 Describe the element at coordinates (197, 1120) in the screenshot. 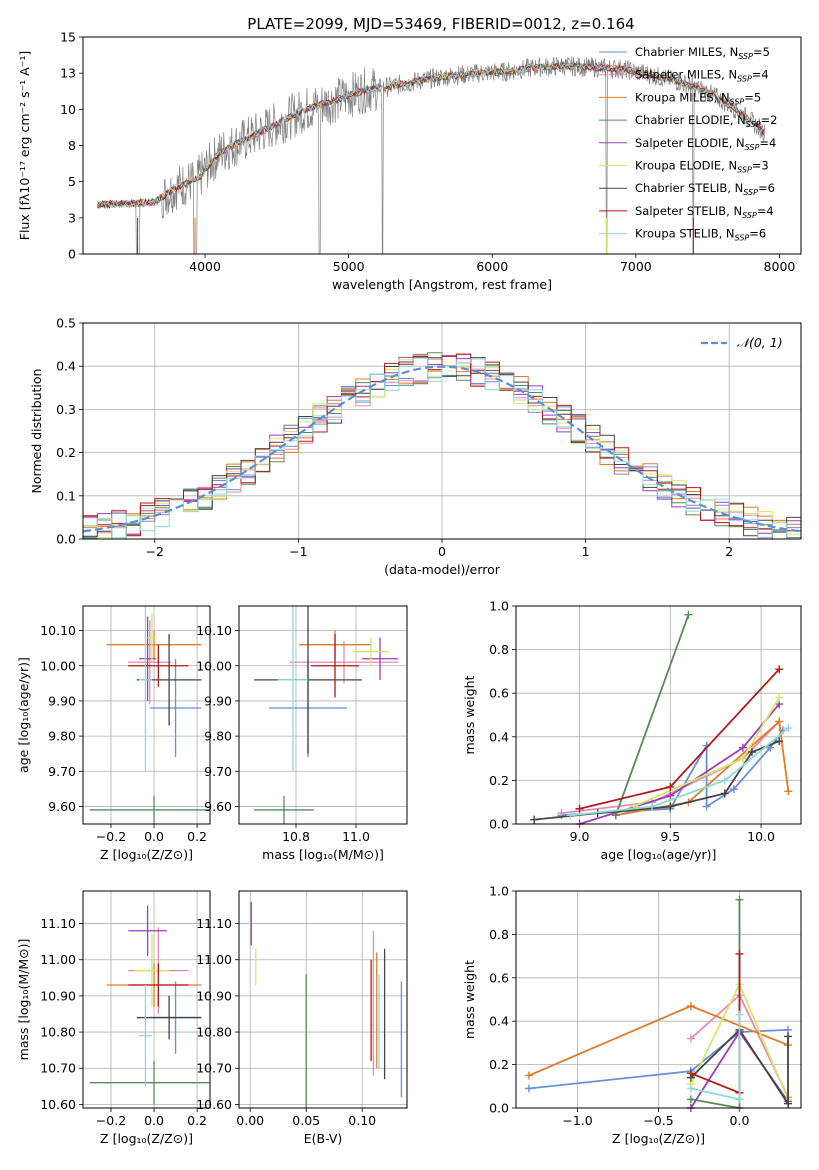

I see `x-tick-label: 0.2` at that location.